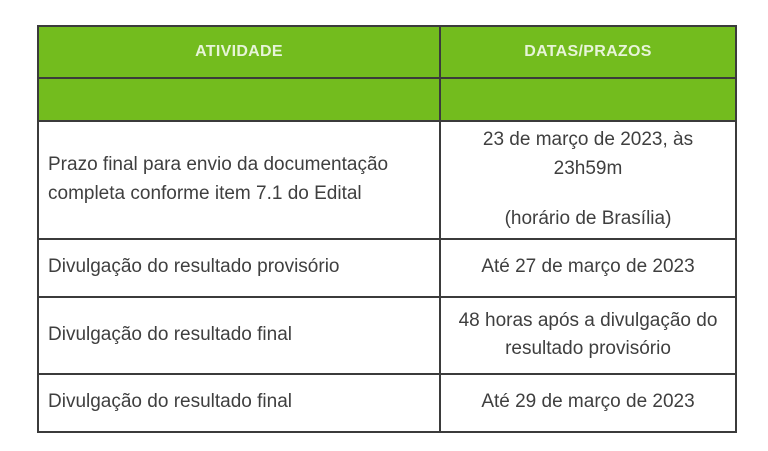  I want to click on table-header-row: ATIVIDADE DATAS/PRAZOS, so click(387, 52).